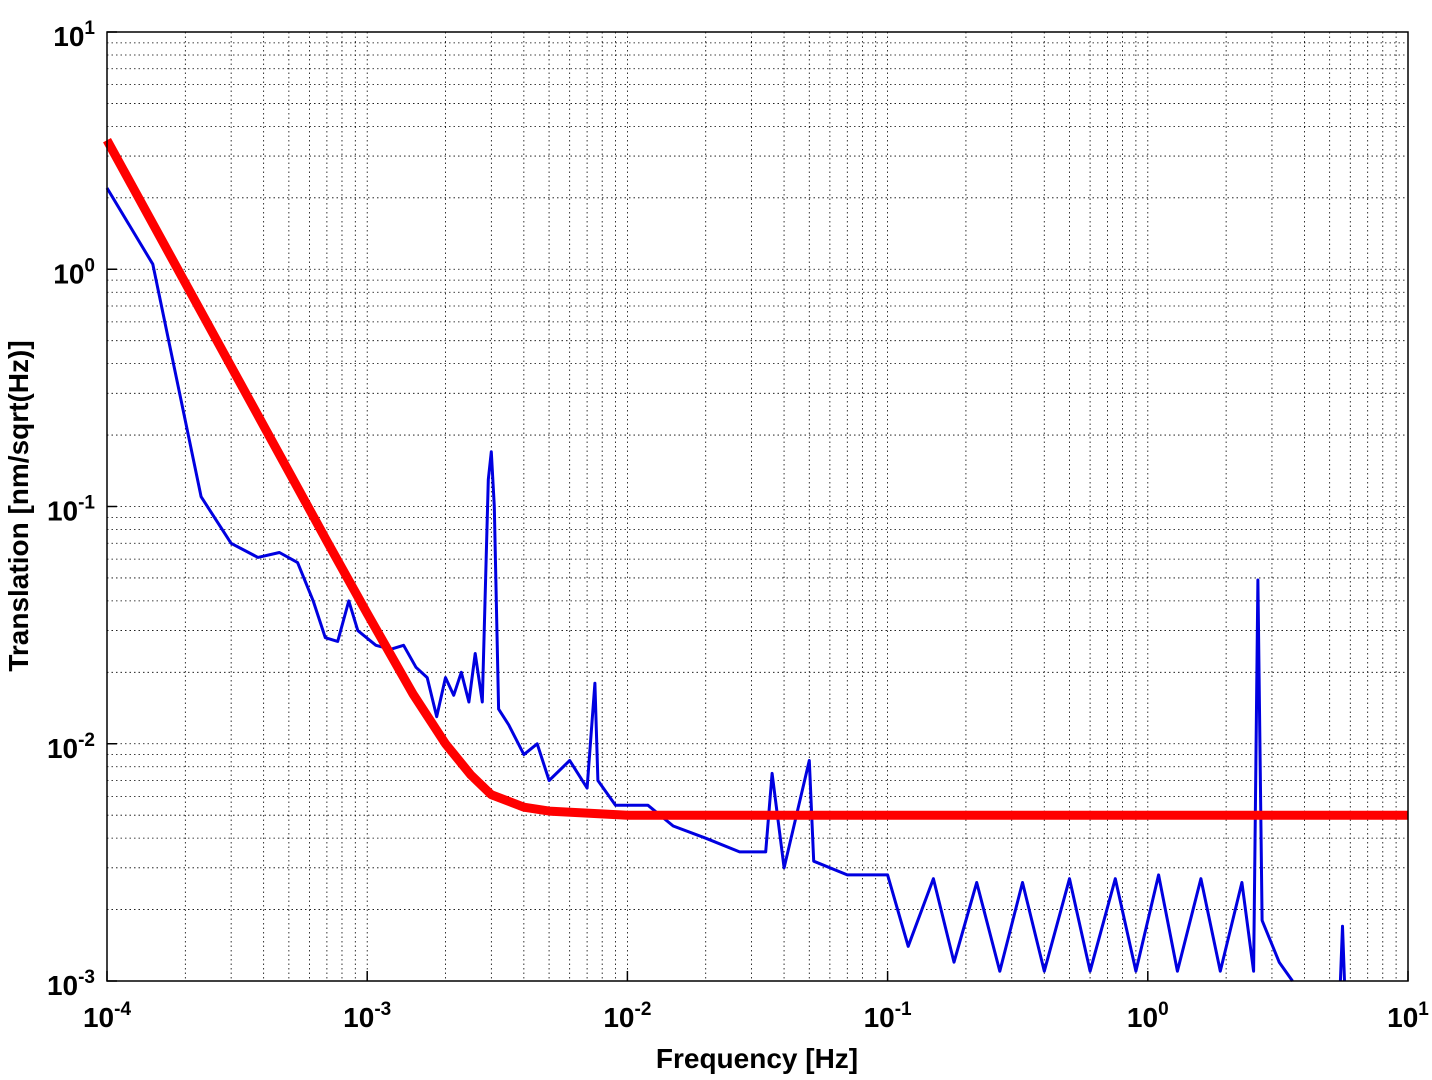 This screenshot has width=1432, height=1080. I want to click on x-axis-label: Frequency [Hz], so click(757, 1058).